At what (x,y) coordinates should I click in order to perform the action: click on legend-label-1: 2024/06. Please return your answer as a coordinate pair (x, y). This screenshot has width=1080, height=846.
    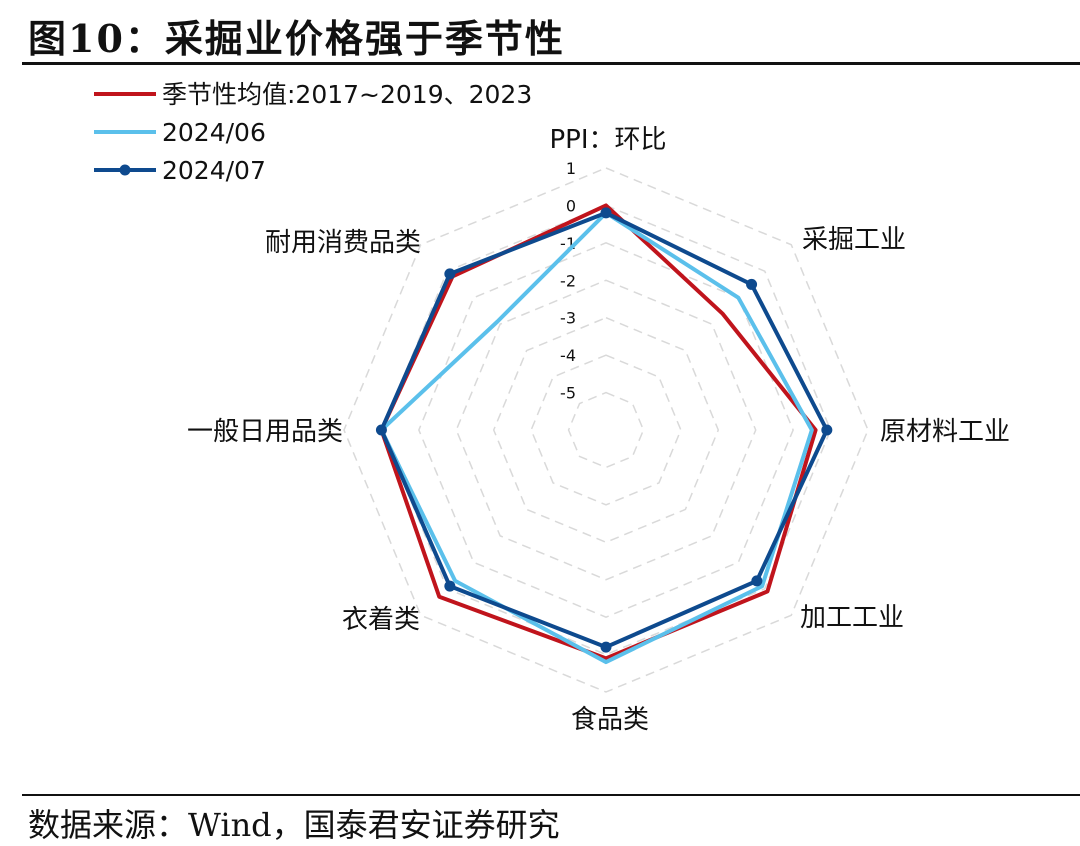
    Looking at the image, I should click on (214, 132).